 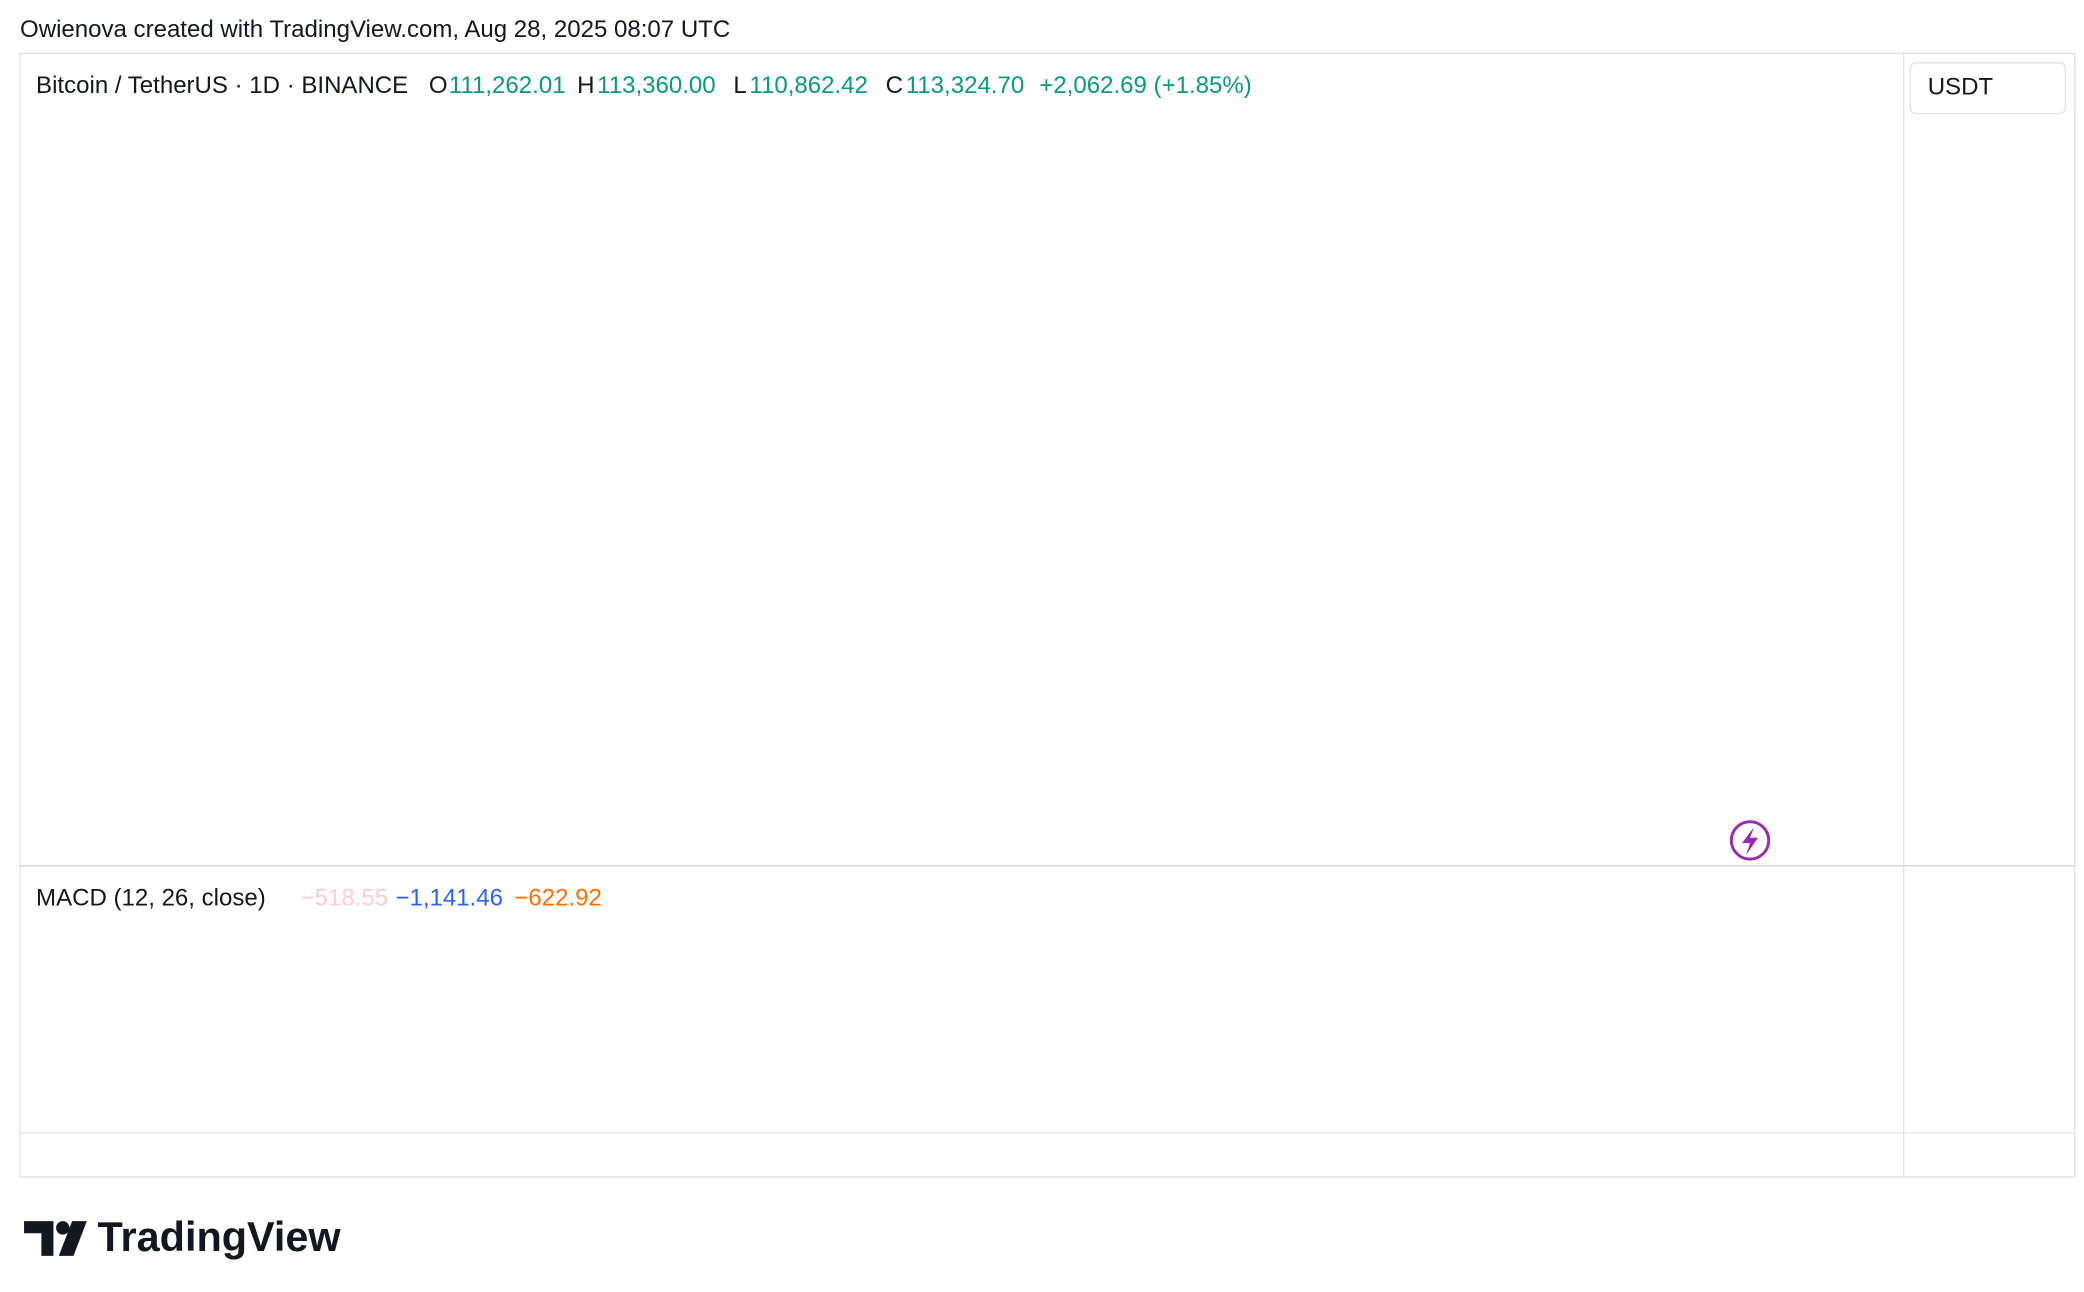 I want to click on ohlc-key: L, so click(x=739, y=85).